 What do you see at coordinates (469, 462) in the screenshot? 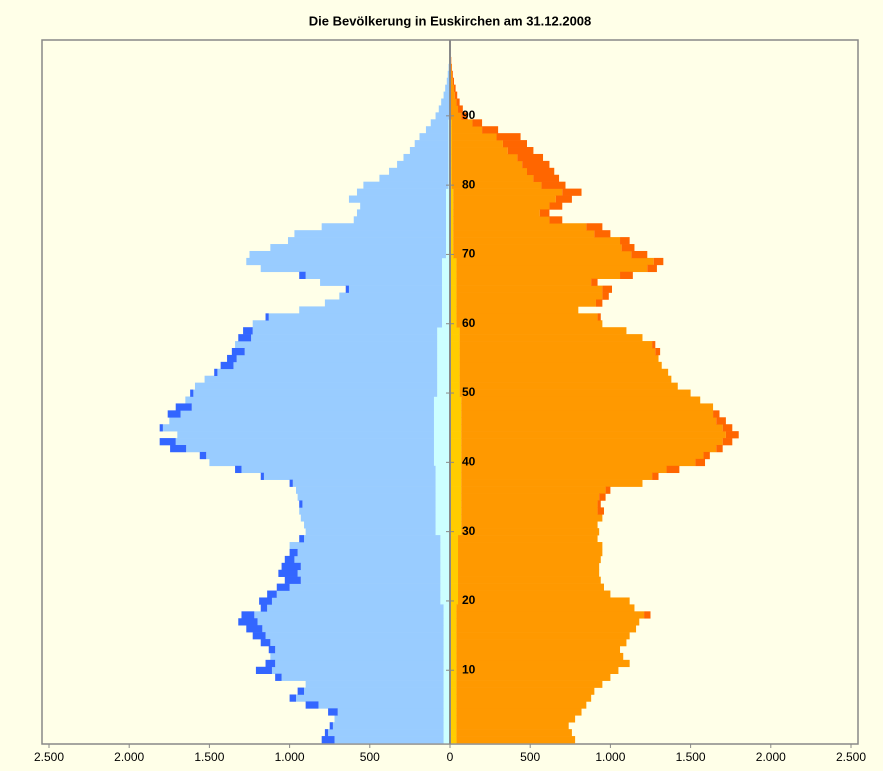
I see `y-tick-label: 40` at bounding box center [469, 462].